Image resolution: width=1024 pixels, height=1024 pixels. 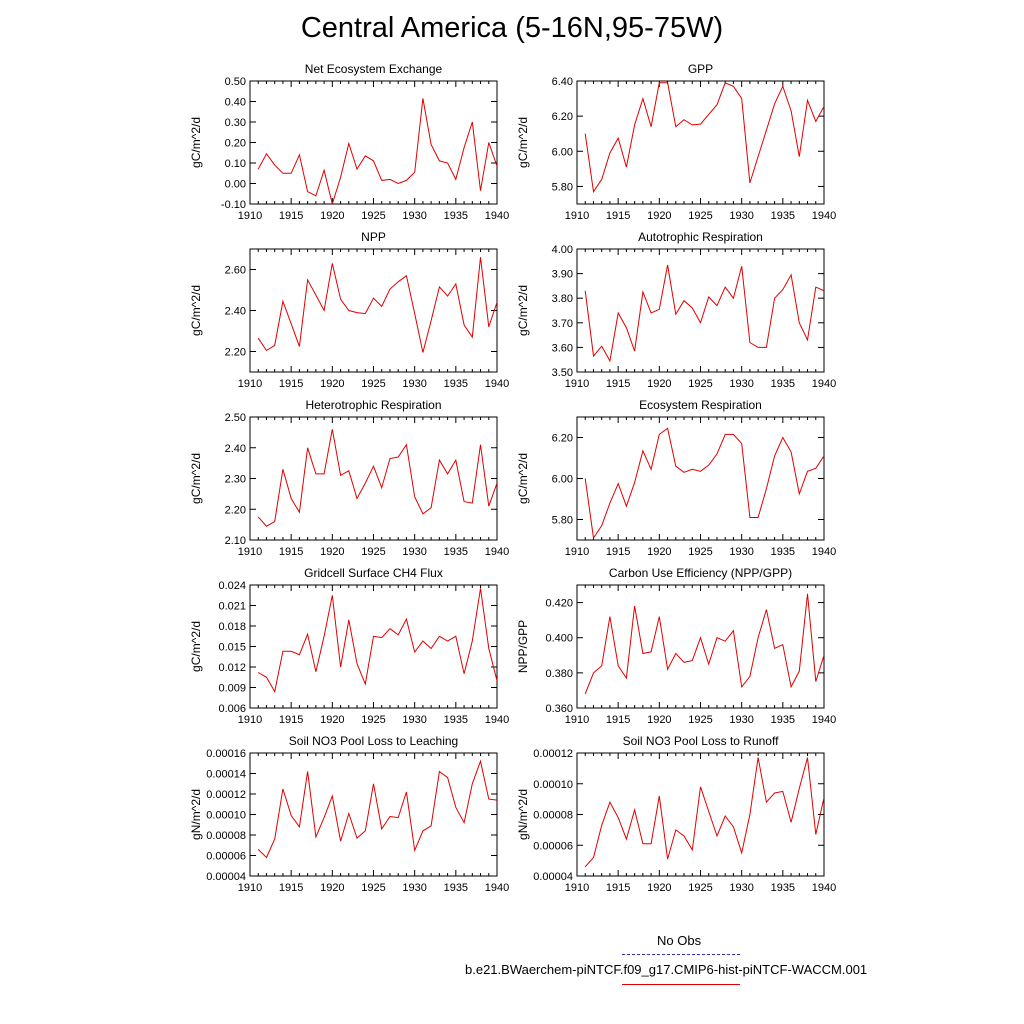 What do you see at coordinates (701, 741) in the screenshot?
I see `panel-title: Soil NO3 Pool Loss to Runoff` at bounding box center [701, 741].